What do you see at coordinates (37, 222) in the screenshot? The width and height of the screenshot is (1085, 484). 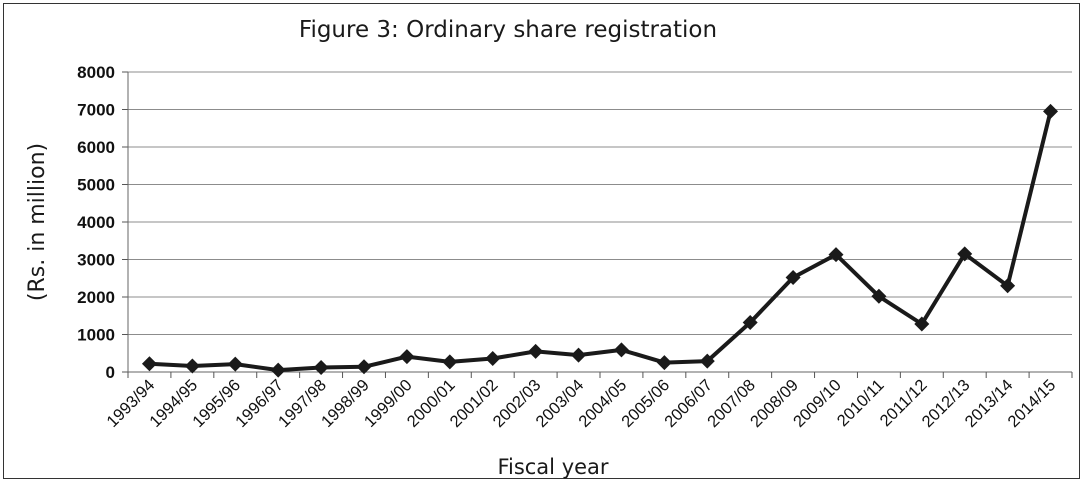 I see `y-axis-label: (Rs. in million)` at bounding box center [37, 222].